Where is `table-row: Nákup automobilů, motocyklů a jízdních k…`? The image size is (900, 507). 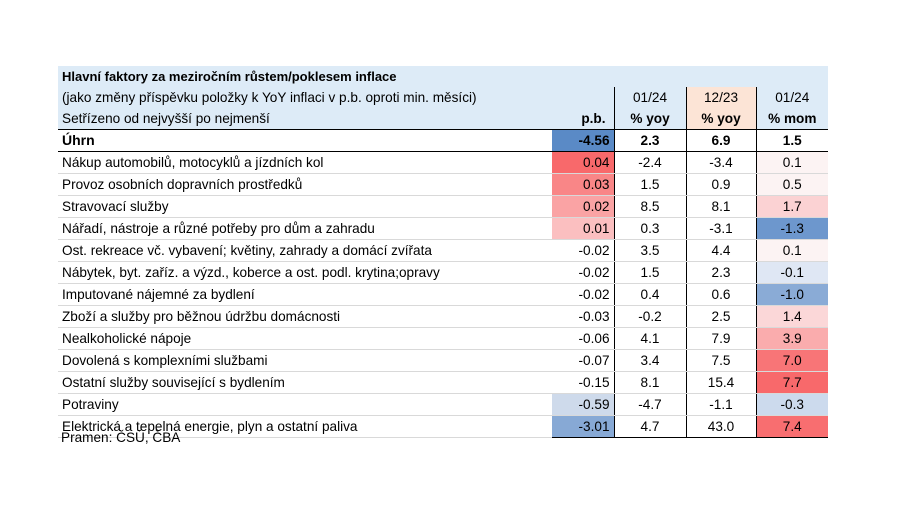 table-row: Nákup automobilů, motocyklů a jízdních k… is located at coordinates (443, 162).